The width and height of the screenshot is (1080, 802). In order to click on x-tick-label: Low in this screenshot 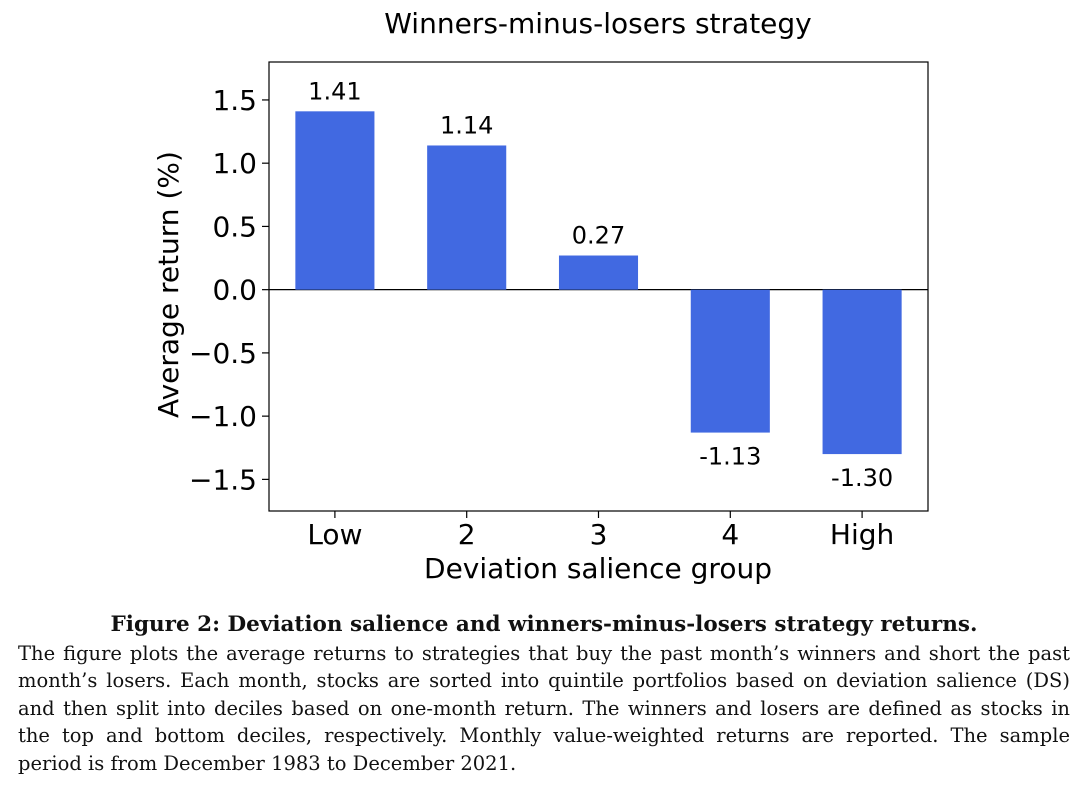, I will do `click(334, 534)`.